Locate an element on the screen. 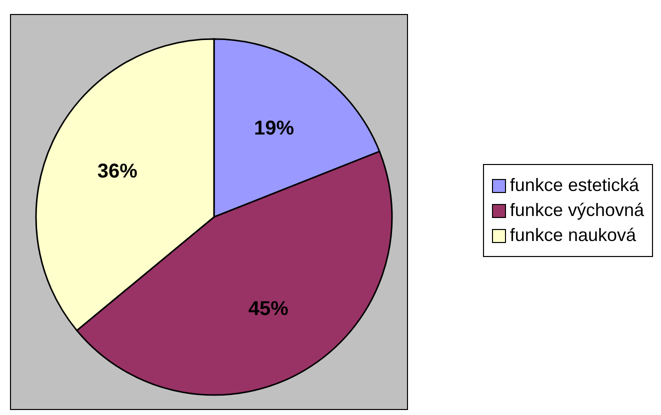  legend-label: funkce výchovná is located at coordinates (577, 210).